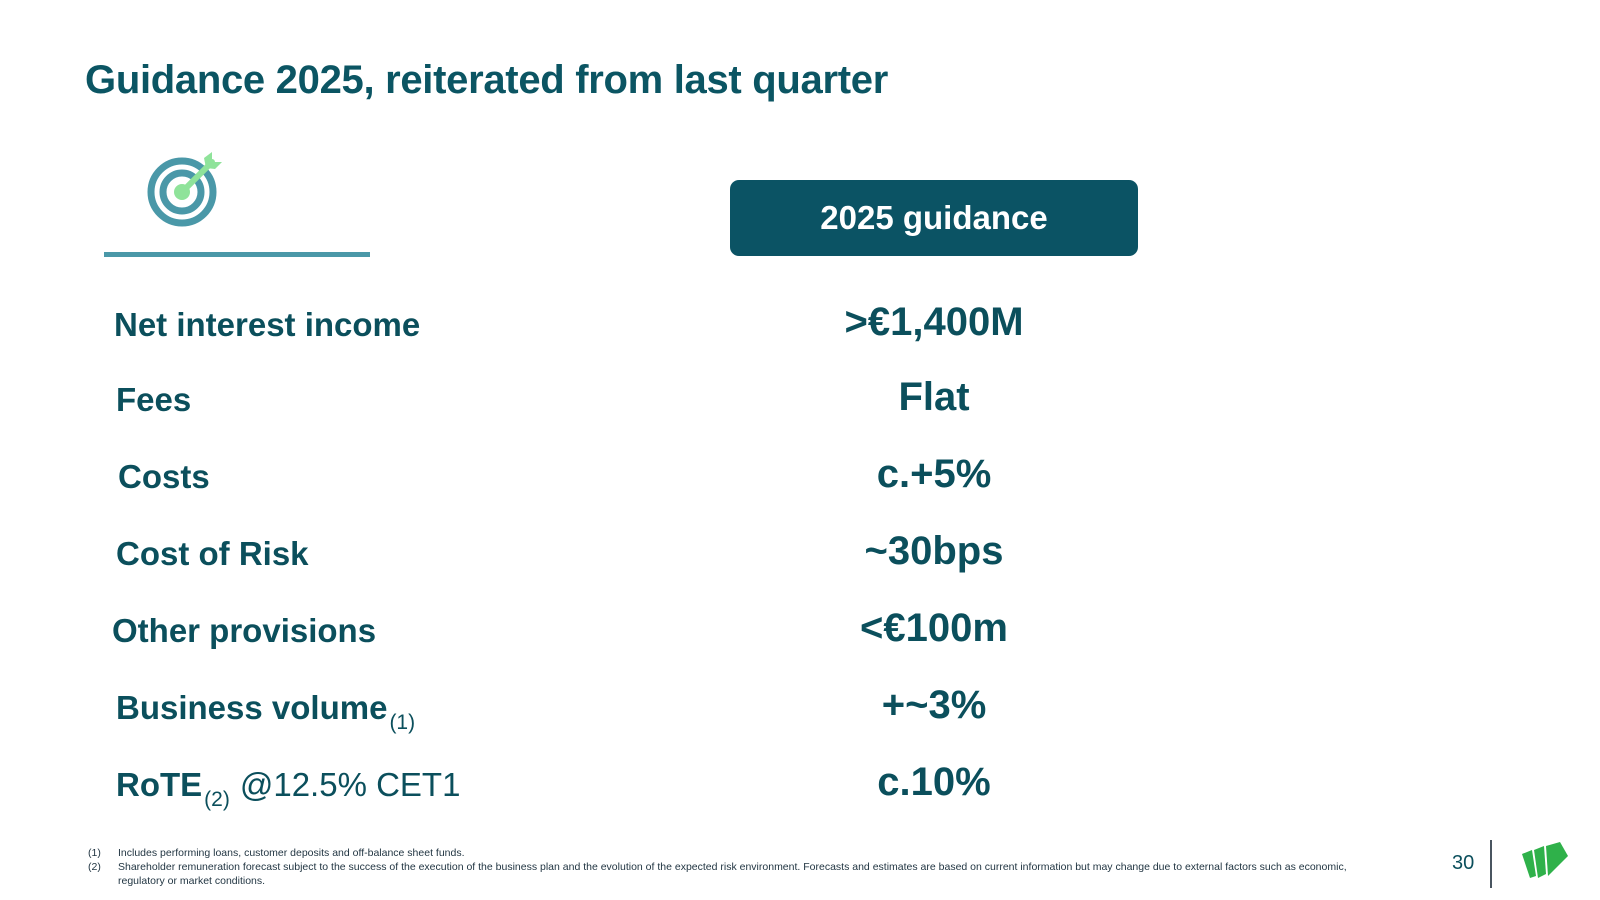 This screenshot has height=900, width=1600. What do you see at coordinates (164, 476) in the screenshot?
I see `row-label: Costs` at bounding box center [164, 476].